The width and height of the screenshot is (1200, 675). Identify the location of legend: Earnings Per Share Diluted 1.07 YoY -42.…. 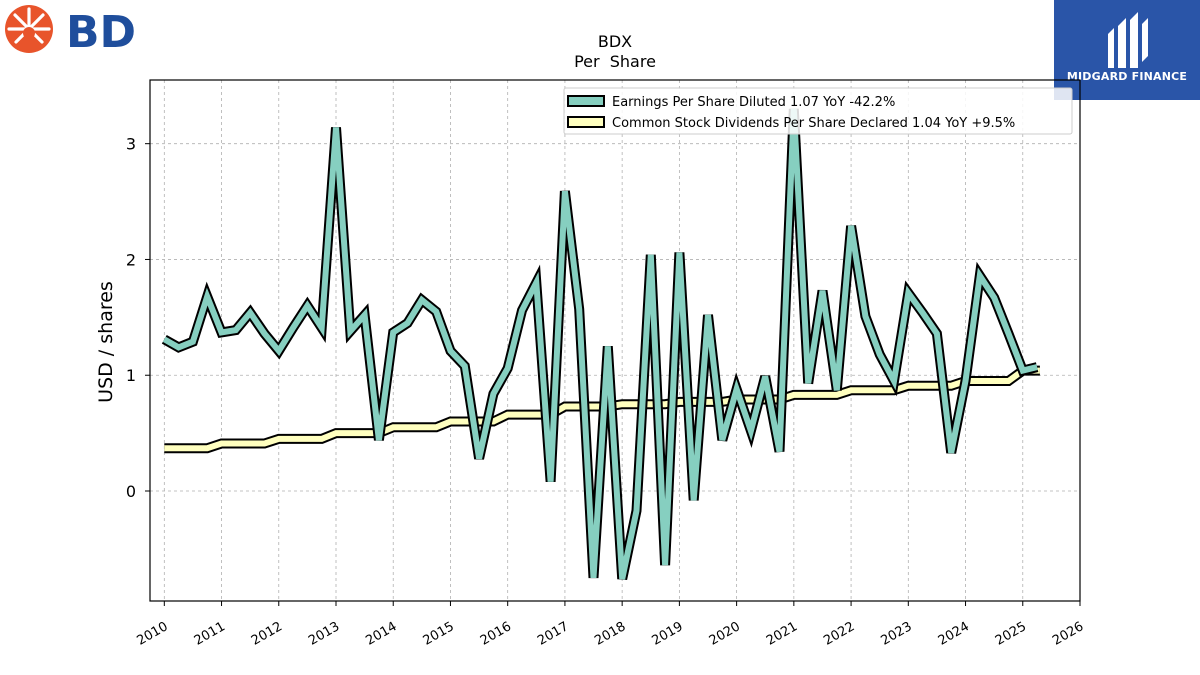
(818, 111).